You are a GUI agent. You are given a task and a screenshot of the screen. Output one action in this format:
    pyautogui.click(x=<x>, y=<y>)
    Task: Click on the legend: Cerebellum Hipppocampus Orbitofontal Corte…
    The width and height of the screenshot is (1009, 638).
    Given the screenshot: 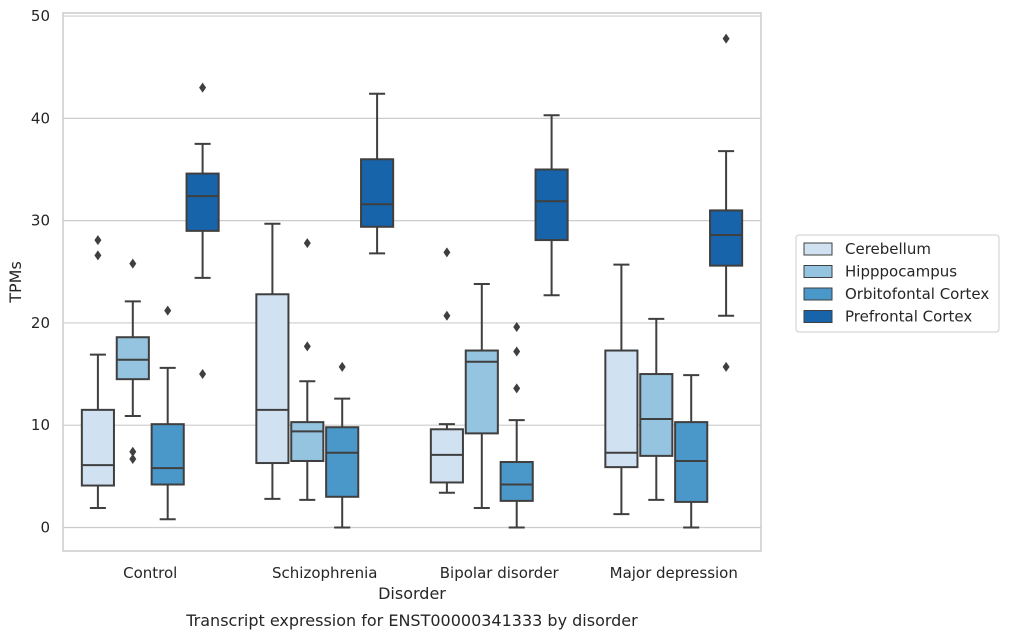 What is the action you would take?
    pyautogui.click(x=897, y=283)
    